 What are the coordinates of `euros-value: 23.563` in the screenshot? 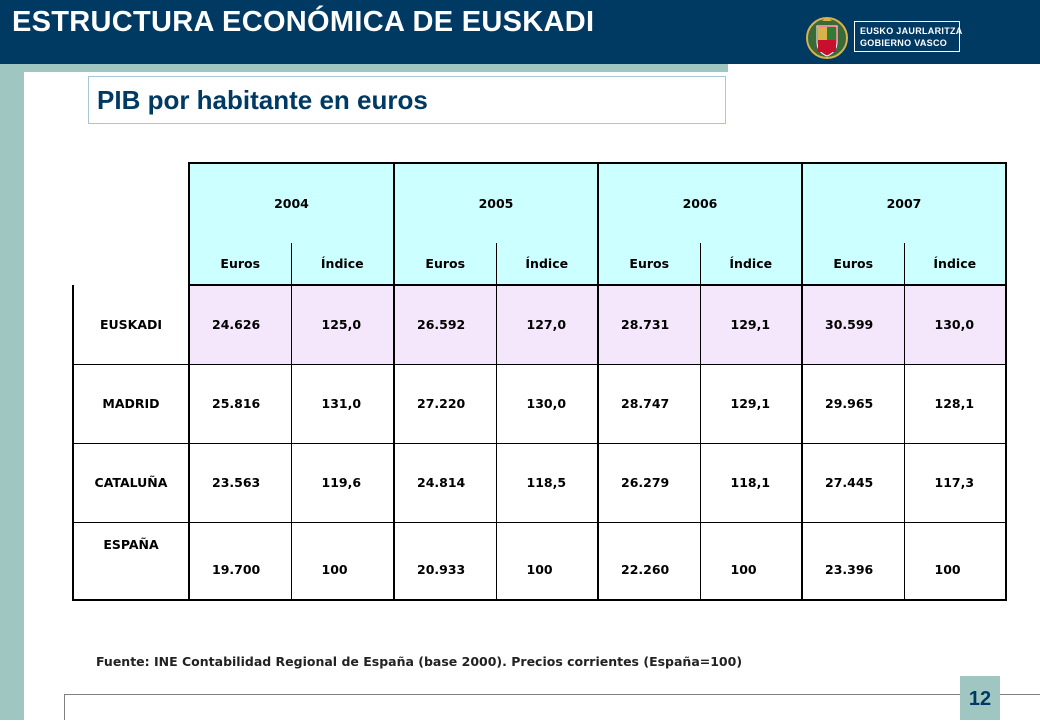 It's located at (239, 483).